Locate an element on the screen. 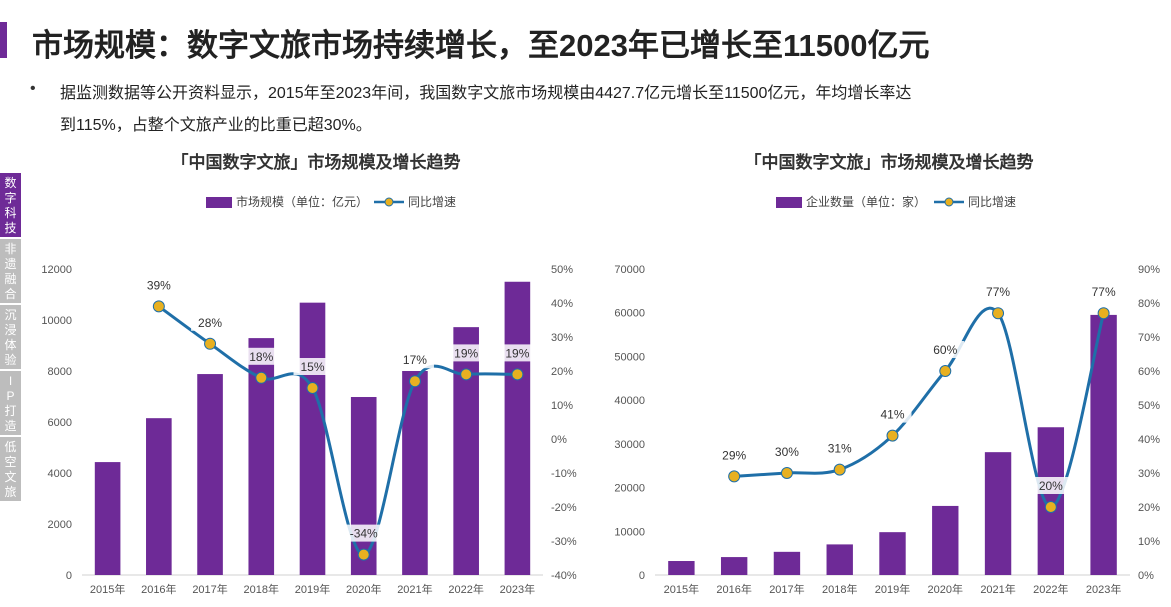 The width and height of the screenshot is (1171, 607). growth-data-label-9: 19% is located at coordinates (517, 353).